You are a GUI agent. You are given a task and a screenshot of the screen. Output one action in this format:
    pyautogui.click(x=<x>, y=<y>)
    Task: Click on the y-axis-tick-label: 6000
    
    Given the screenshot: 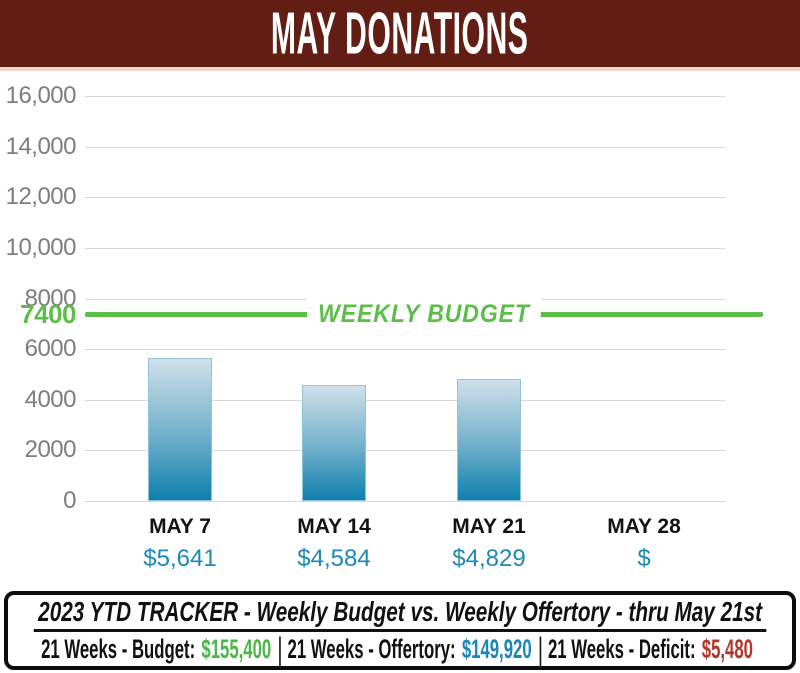 What is the action you would take?
    pyautogui.click(x=50, y=349)
    